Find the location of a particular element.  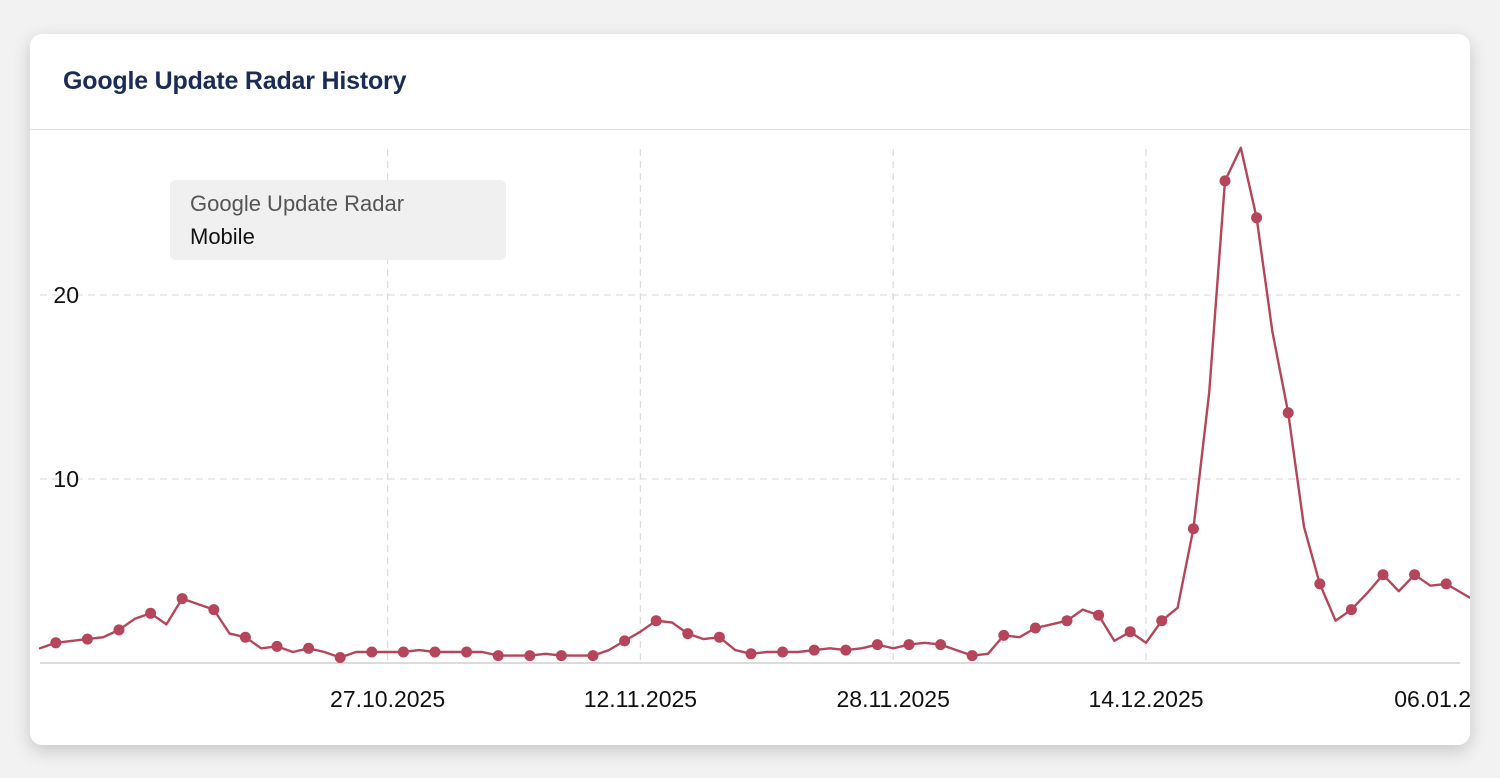

card-header: Google Update Radar History is located at coordinates (750, 82).